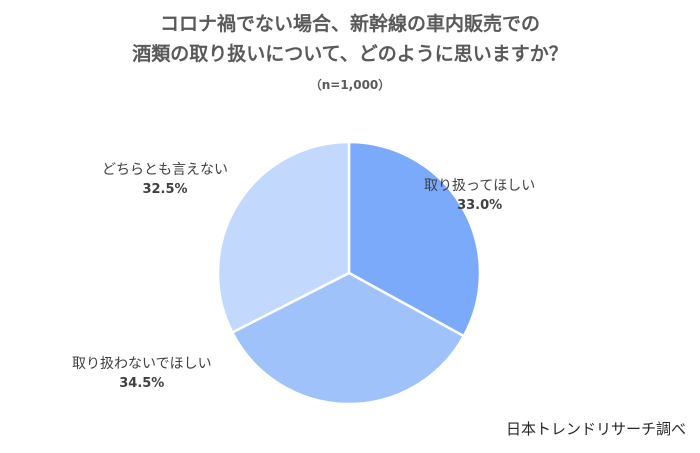  Describe the element at coordinates (350, 54) in the screenshot. I see `chart-title-line2: 酒類の取り扱いについて、どのように思いますか？` at that location.